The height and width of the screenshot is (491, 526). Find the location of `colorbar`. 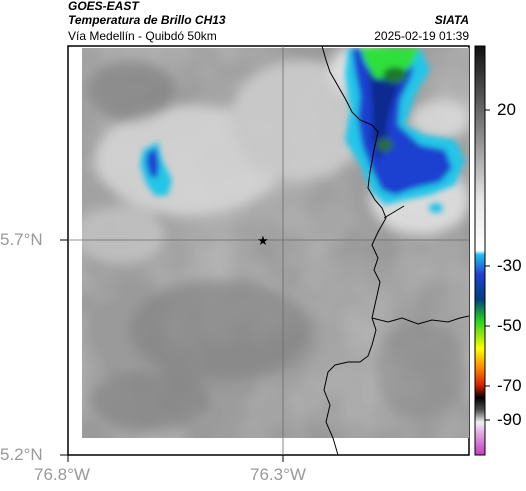

colorbar is located at coordinates (480, 250).